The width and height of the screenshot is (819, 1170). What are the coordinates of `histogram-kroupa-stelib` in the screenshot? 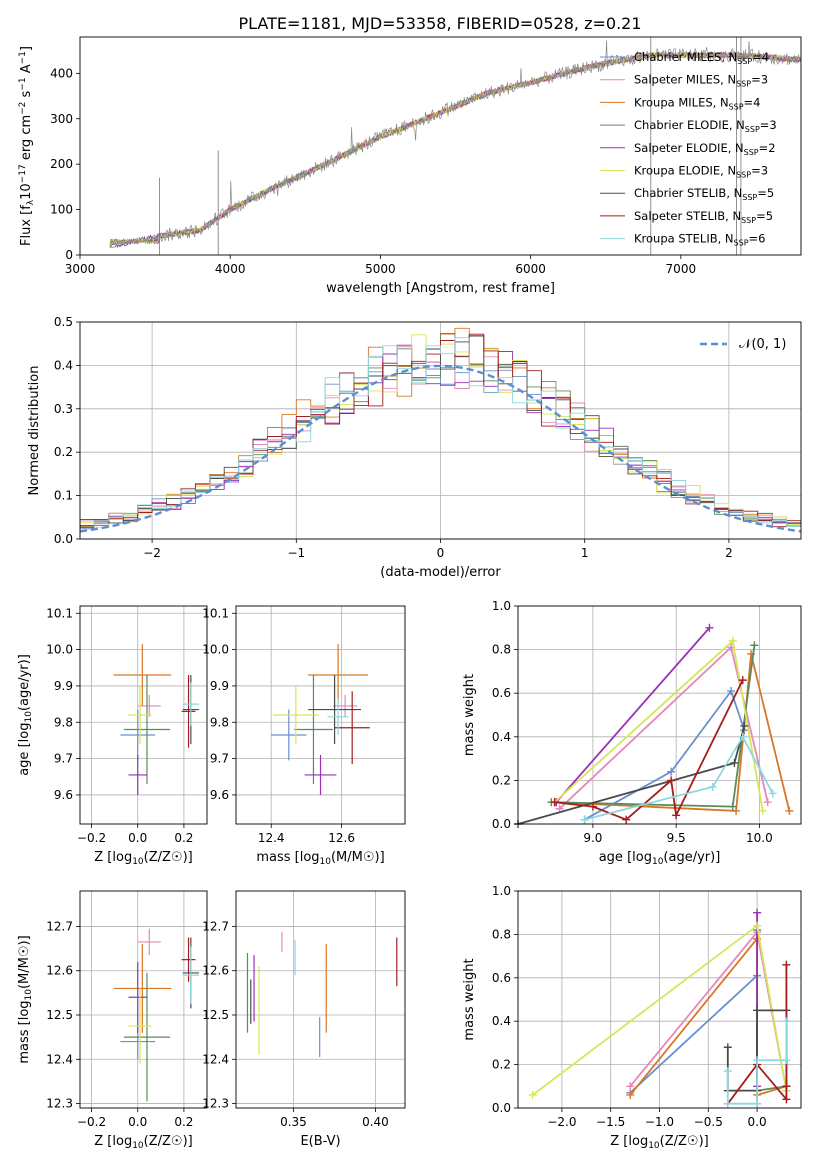 It's located at (440, 433).